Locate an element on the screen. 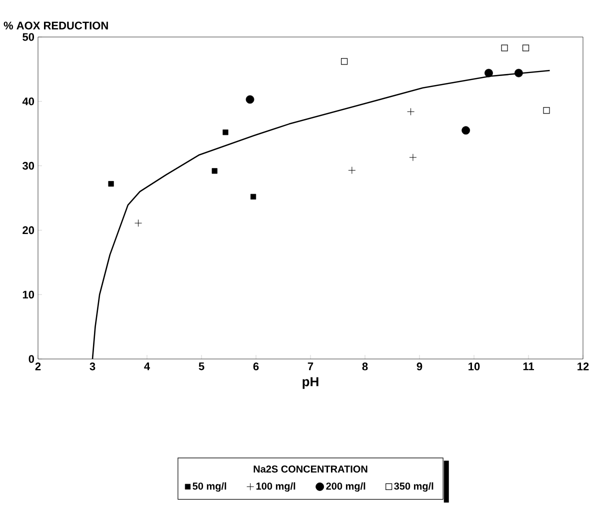 The width and height of the screenshot is (597, 532). y-tick-label: 0 is located at coordinates (31, 359).